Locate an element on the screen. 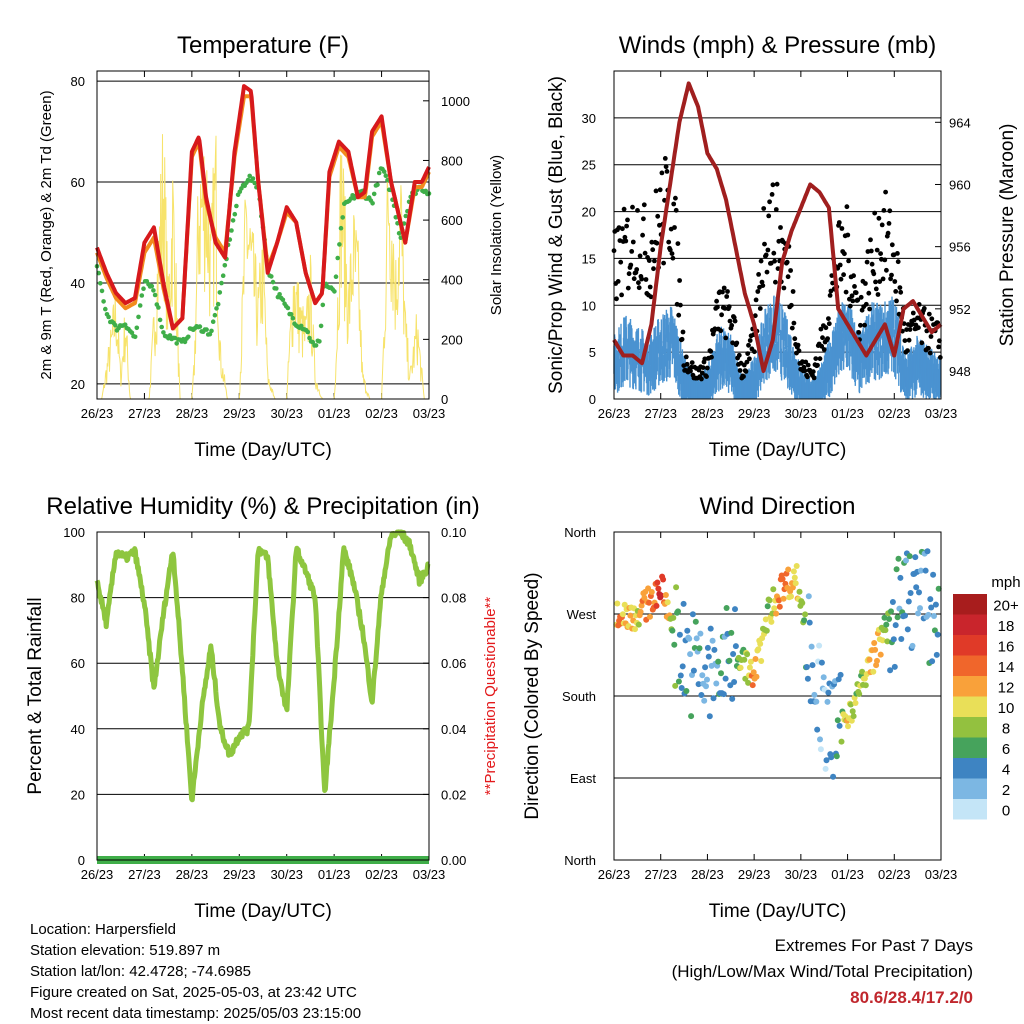 The height and width of the screenshot is (1024, 1024). y-tick-label: 80 is located at coordinates (78, 81).